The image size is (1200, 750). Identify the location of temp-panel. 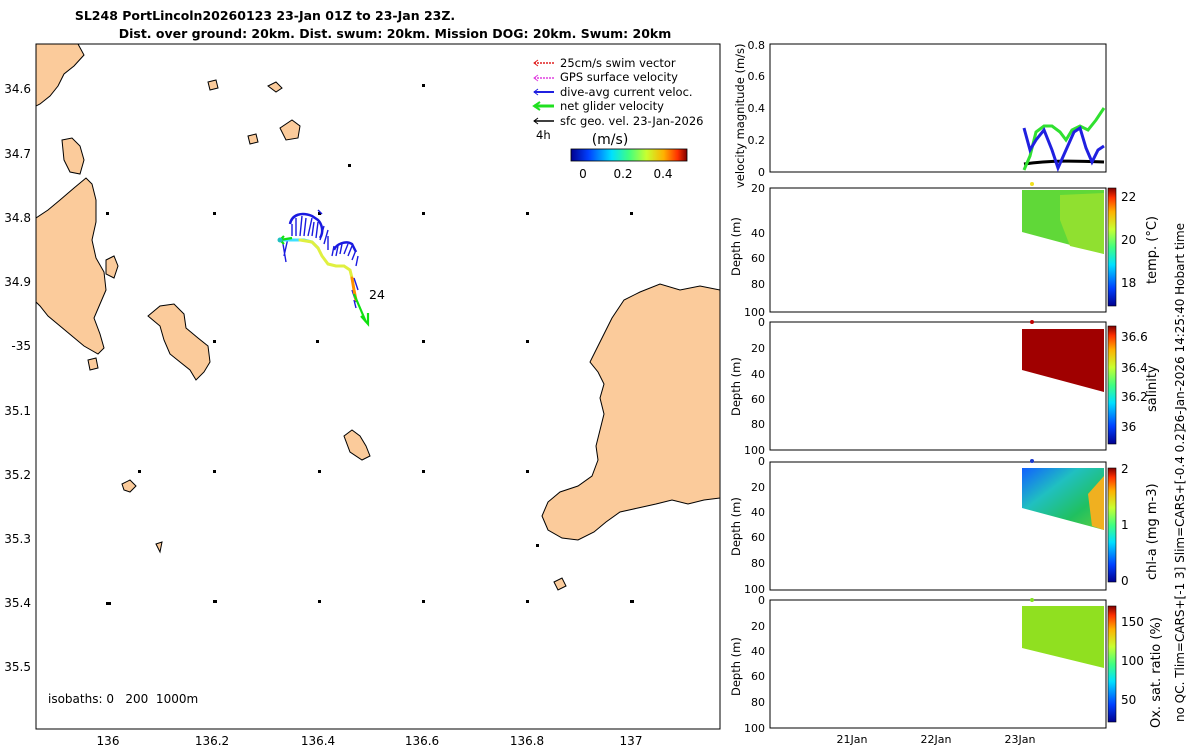
(938, 247).